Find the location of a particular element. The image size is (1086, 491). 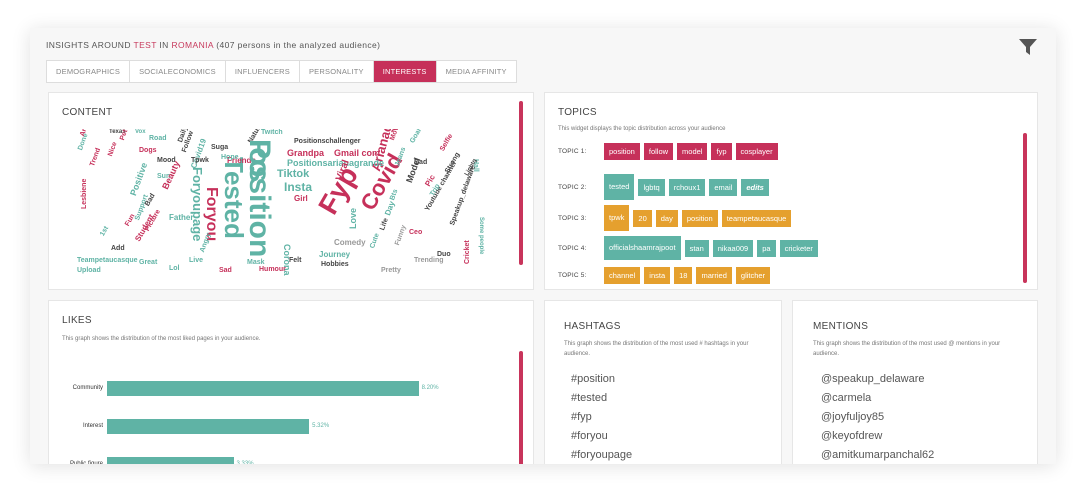

mention-item: @amitkumarpanchal62 is located at coordinates (878, 455).